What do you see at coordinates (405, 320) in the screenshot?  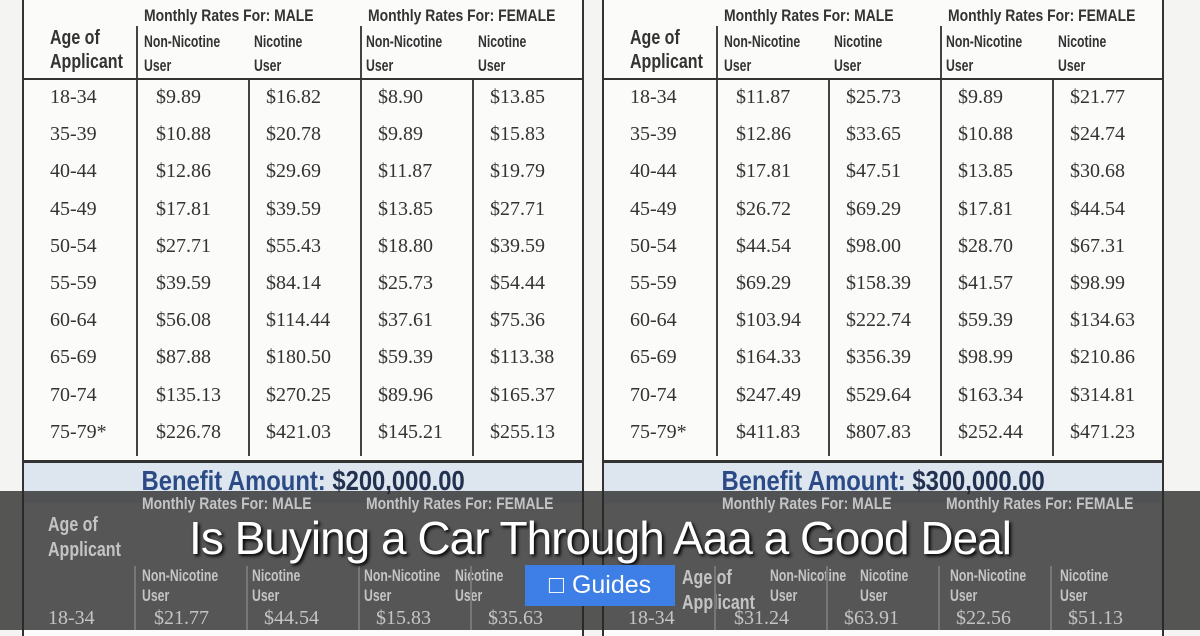 I see `rate-cell: $37.61` at bounding box center [405, 320].